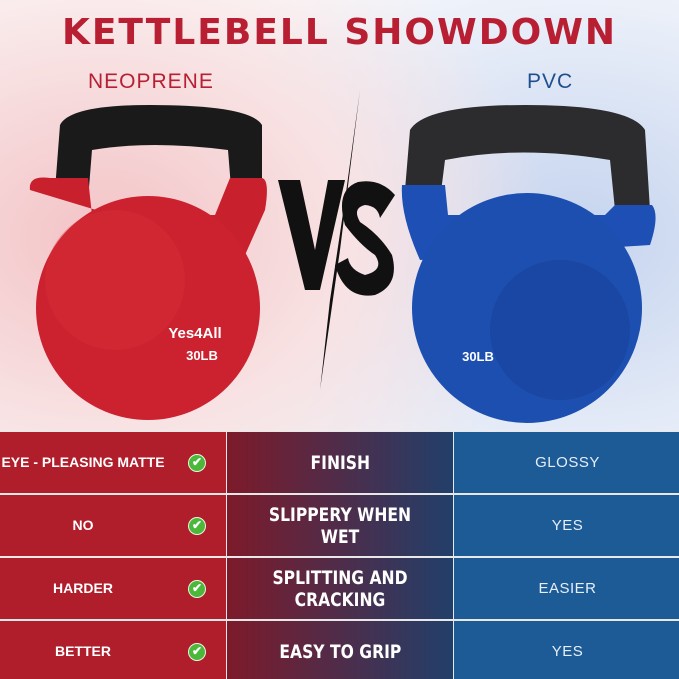 The height and width of the screenshot is (679, 679). Describe the element at coordinates (336, 240) in the screenshot. I see `vs-graphic` at that location.